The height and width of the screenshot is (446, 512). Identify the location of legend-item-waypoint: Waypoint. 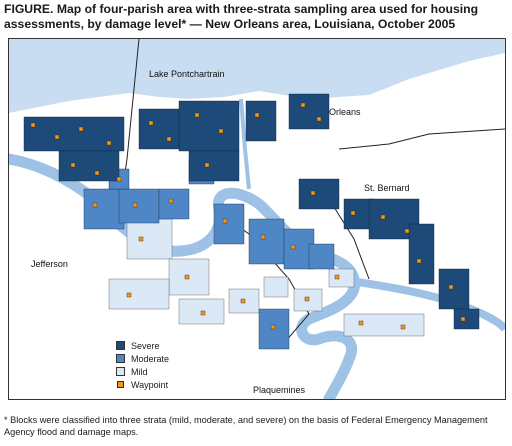
(142, 384).